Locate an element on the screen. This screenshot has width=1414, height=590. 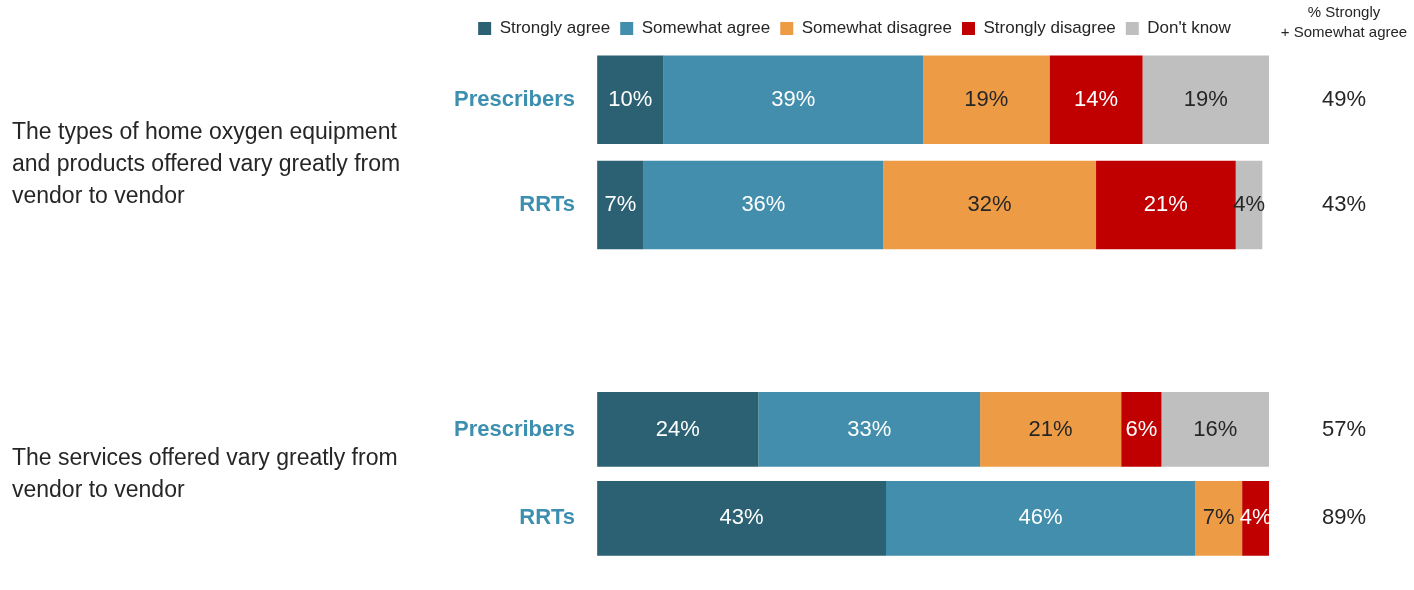
data-label: 14% is located at coordinates (1096, 98).